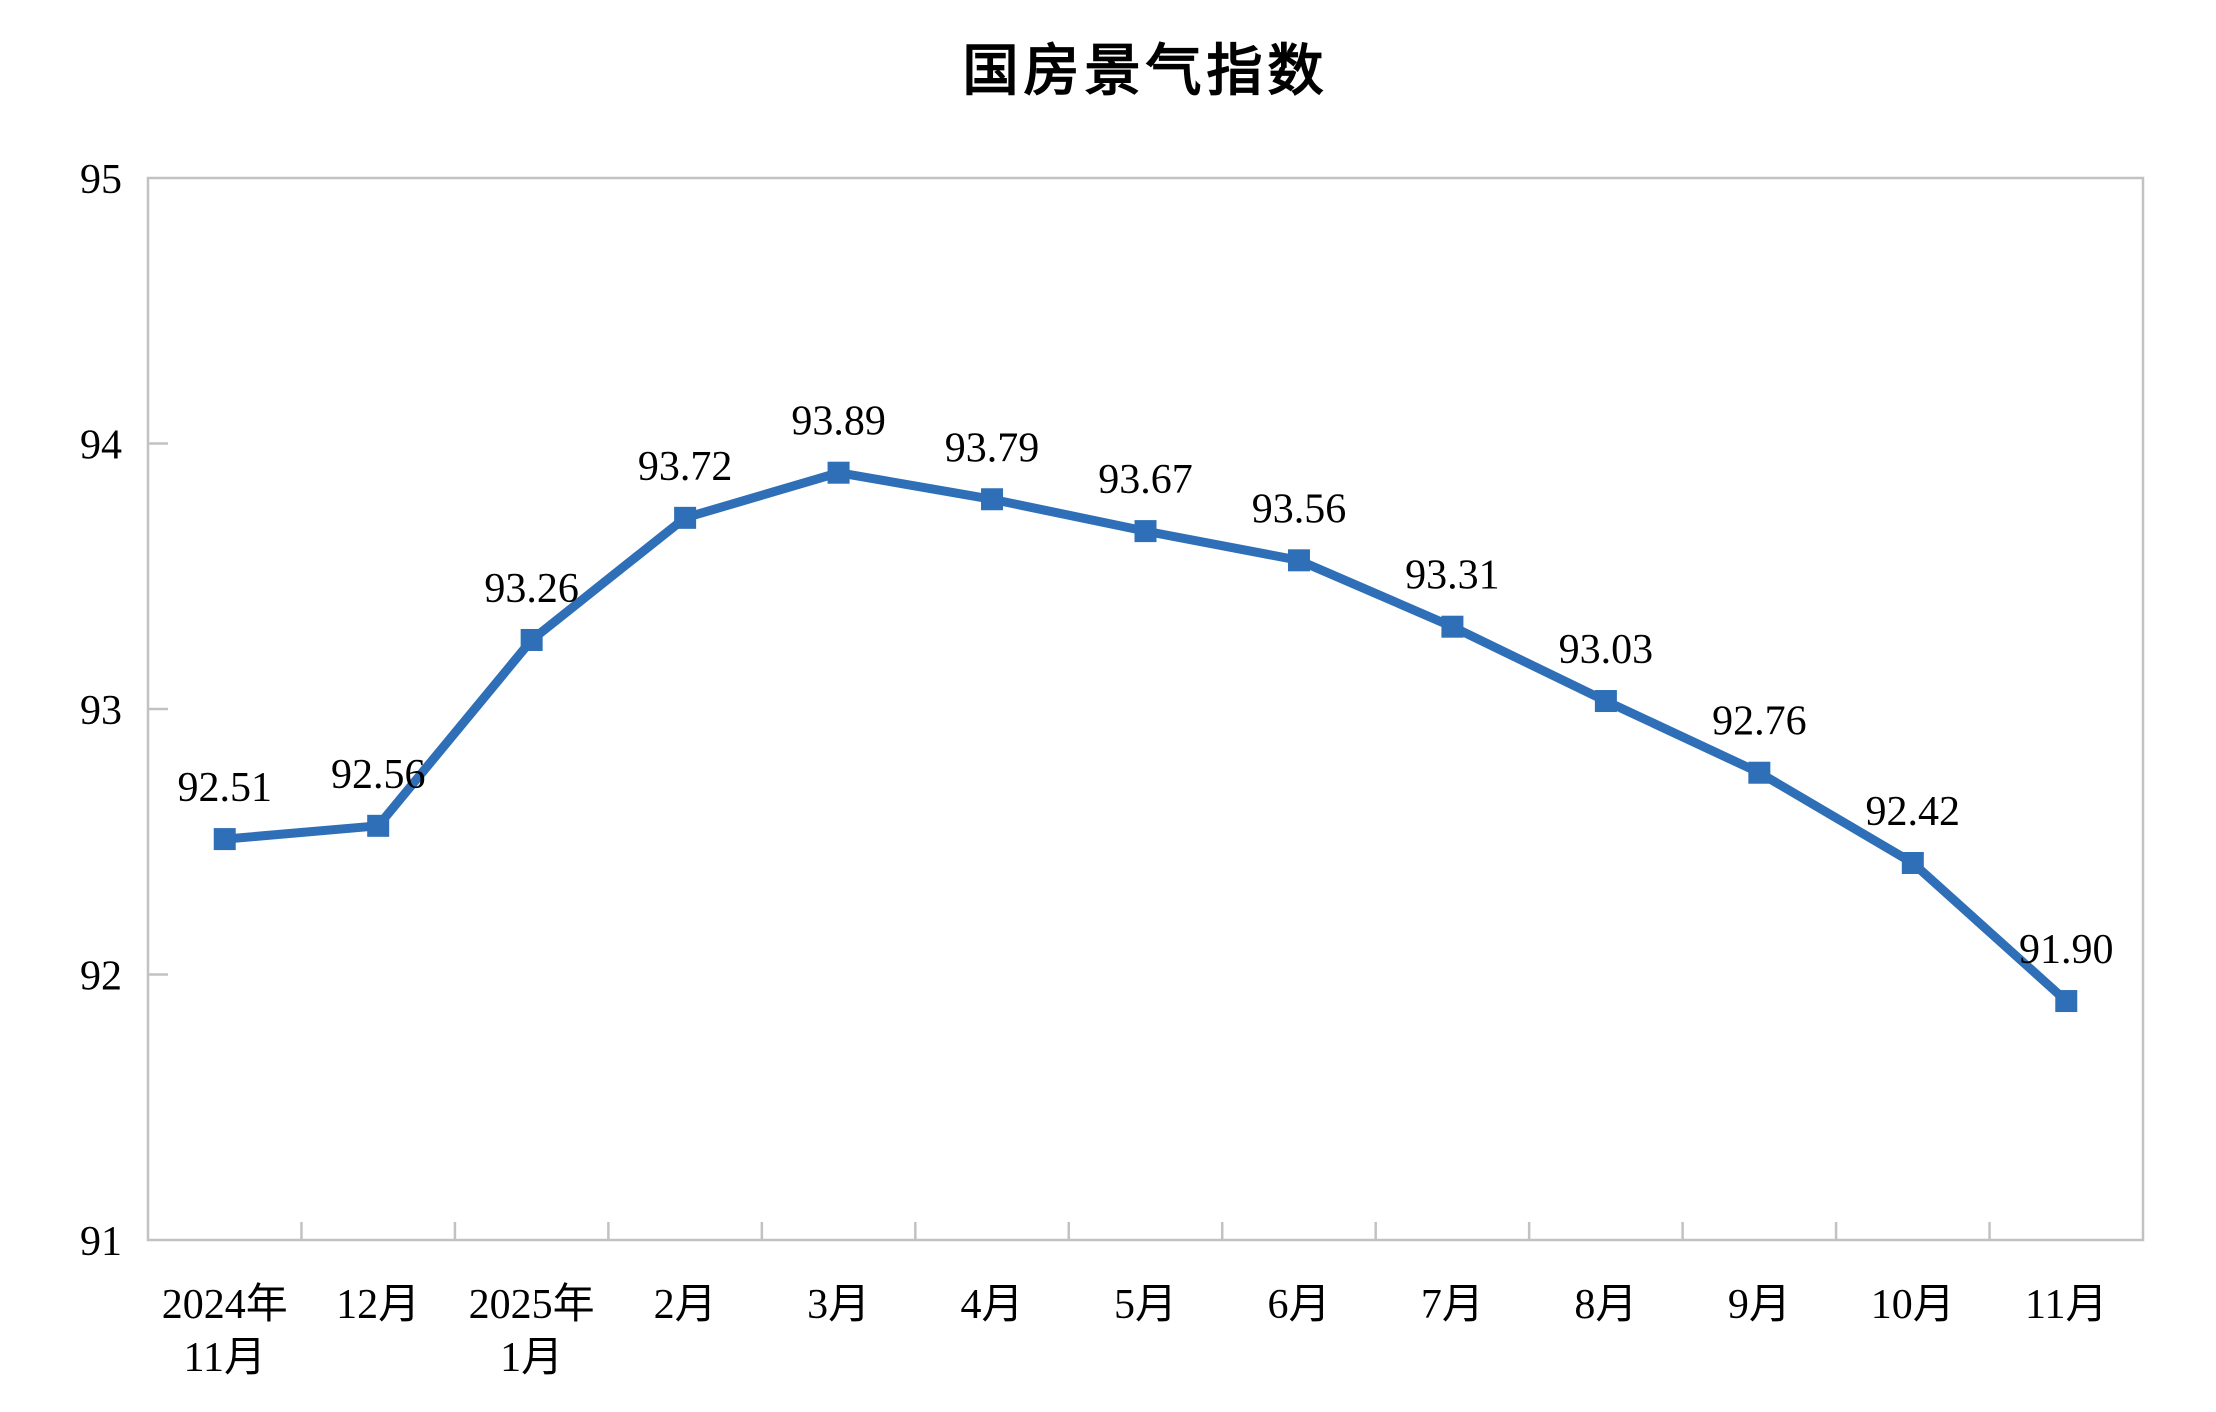 The height and width of the screenshot is (1412, 2216). I want to click on data-label: 93.03, so click(1606, 650).